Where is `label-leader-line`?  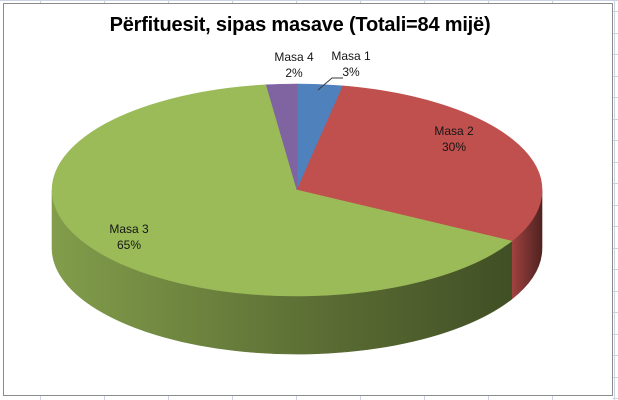
label-leader-line is located at coordinates (330, 84).